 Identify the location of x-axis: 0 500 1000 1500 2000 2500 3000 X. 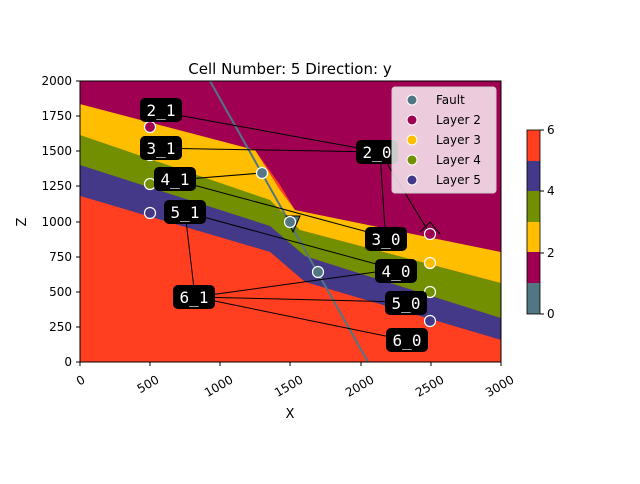
(295, 392).